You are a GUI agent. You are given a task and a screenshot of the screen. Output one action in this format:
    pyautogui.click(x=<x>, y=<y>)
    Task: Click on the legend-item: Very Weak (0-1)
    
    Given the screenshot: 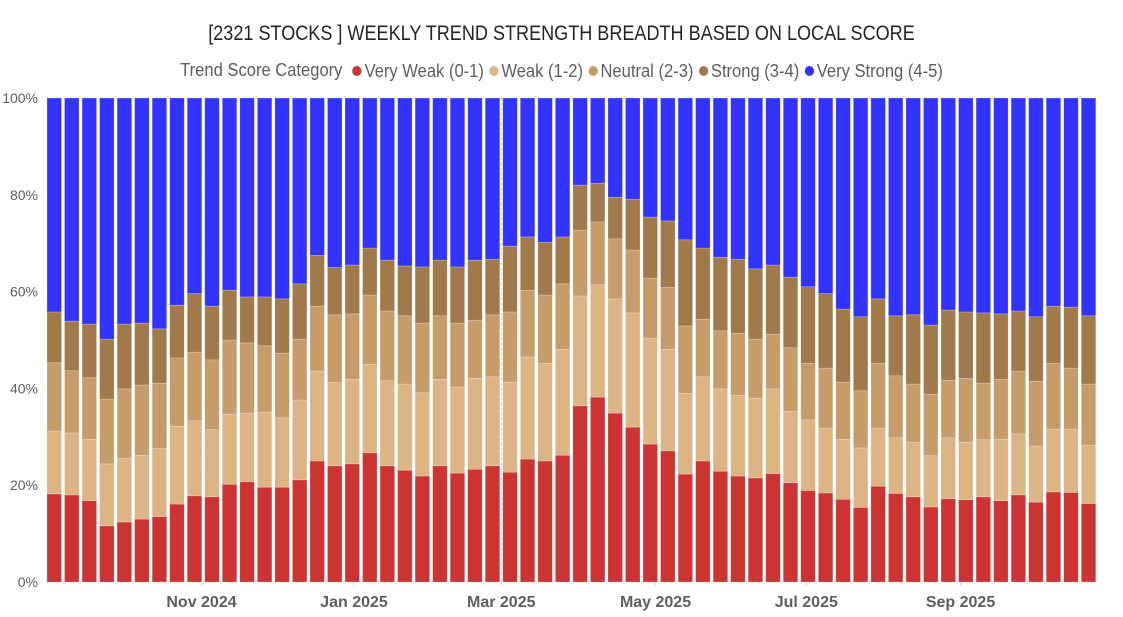 What is the action you would take?
    pyautogui.click(x=418, y=71)
    